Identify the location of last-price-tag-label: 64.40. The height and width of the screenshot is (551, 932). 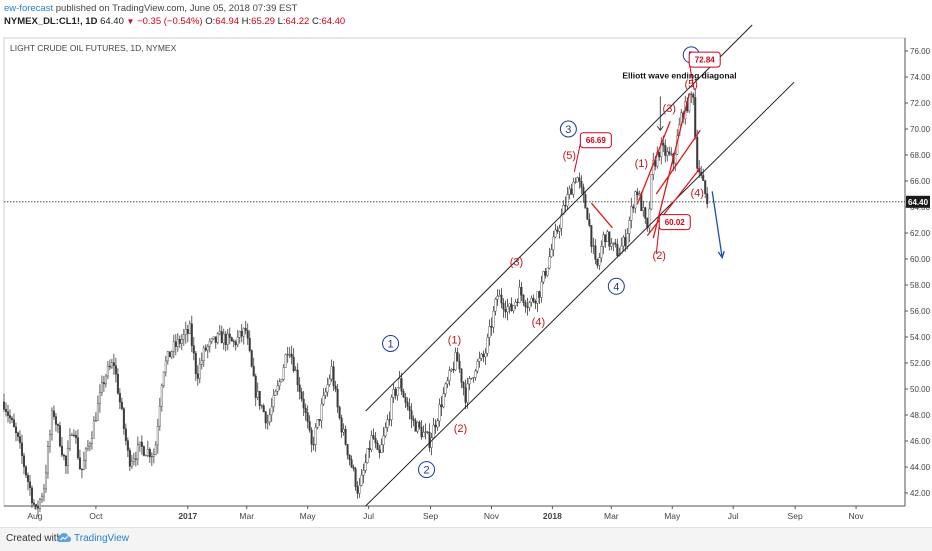
(918, 202).